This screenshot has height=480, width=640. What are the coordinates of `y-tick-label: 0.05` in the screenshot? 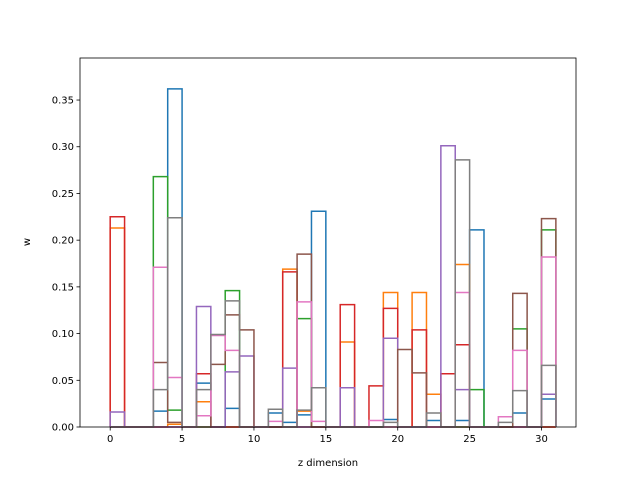 It's located at (63, 381).